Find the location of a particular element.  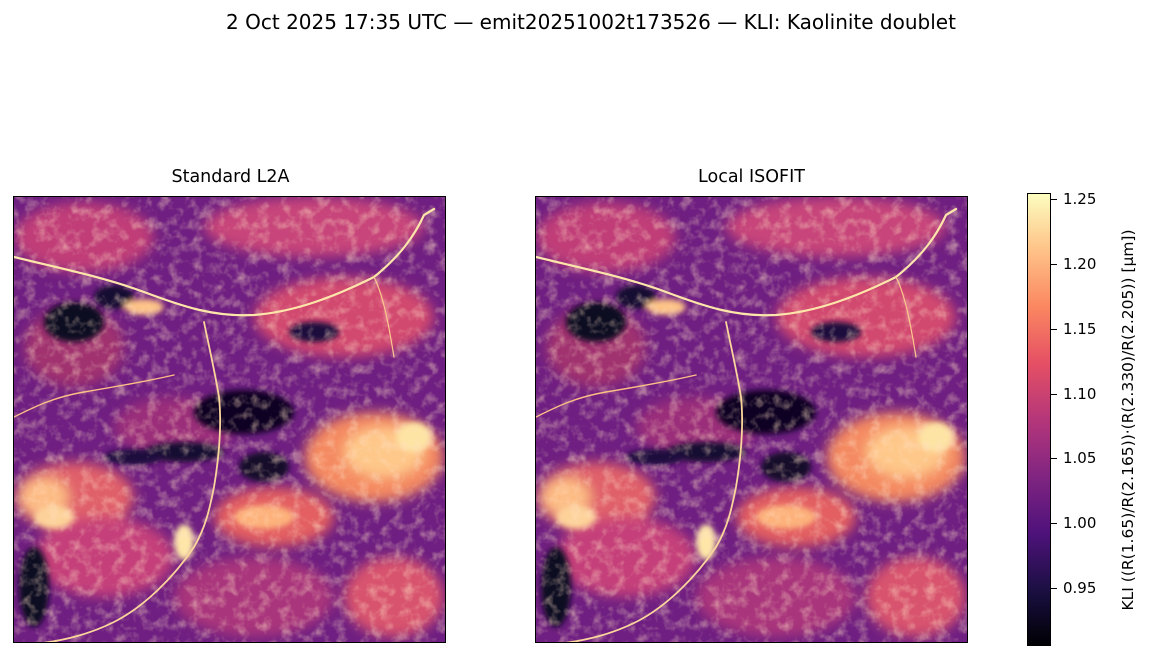

colorbar-tick-label: 1.00 is located at coordinates (1080, 523).